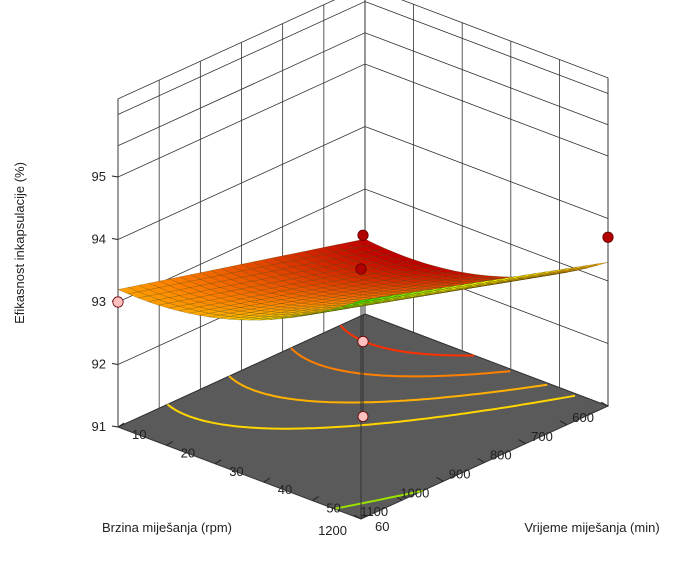 The image size is (673, 574). Describe the element at coordinates (501, 455) in the screenshot. I see `y-tick-label: 800` at that location.